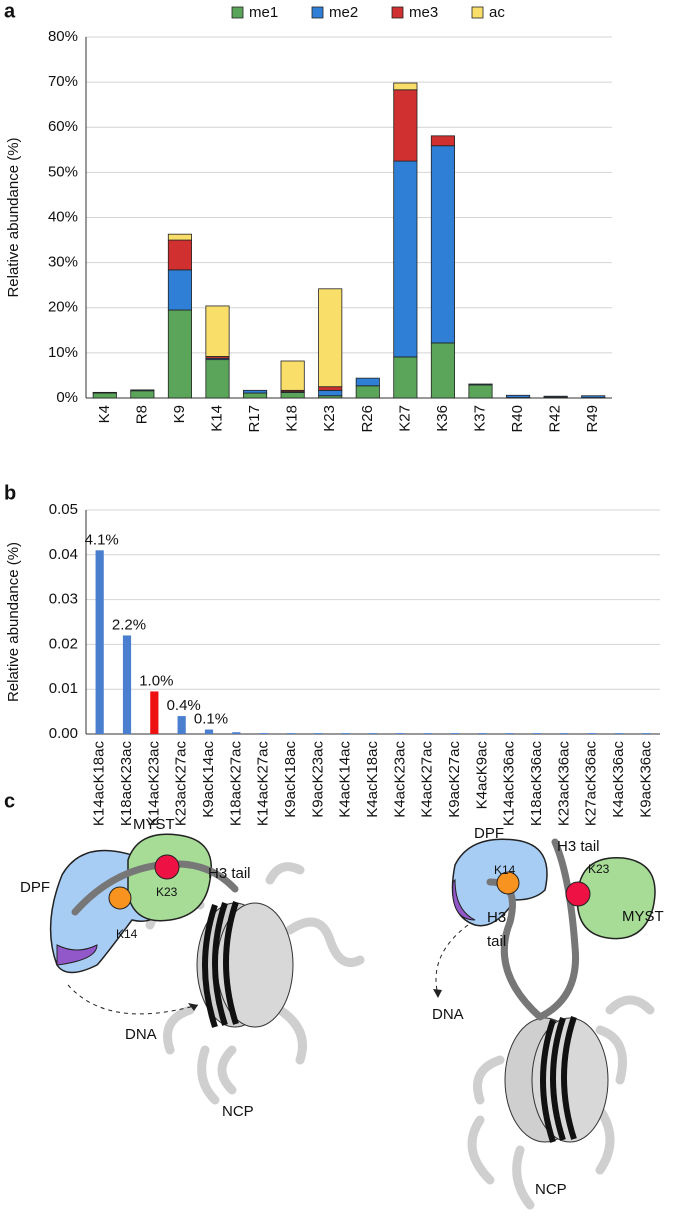  What do you see at coordinates (591, 784) in the screenshot?
I see `x-tick-label: K27acK36ac` at bounding box center [591, 784].